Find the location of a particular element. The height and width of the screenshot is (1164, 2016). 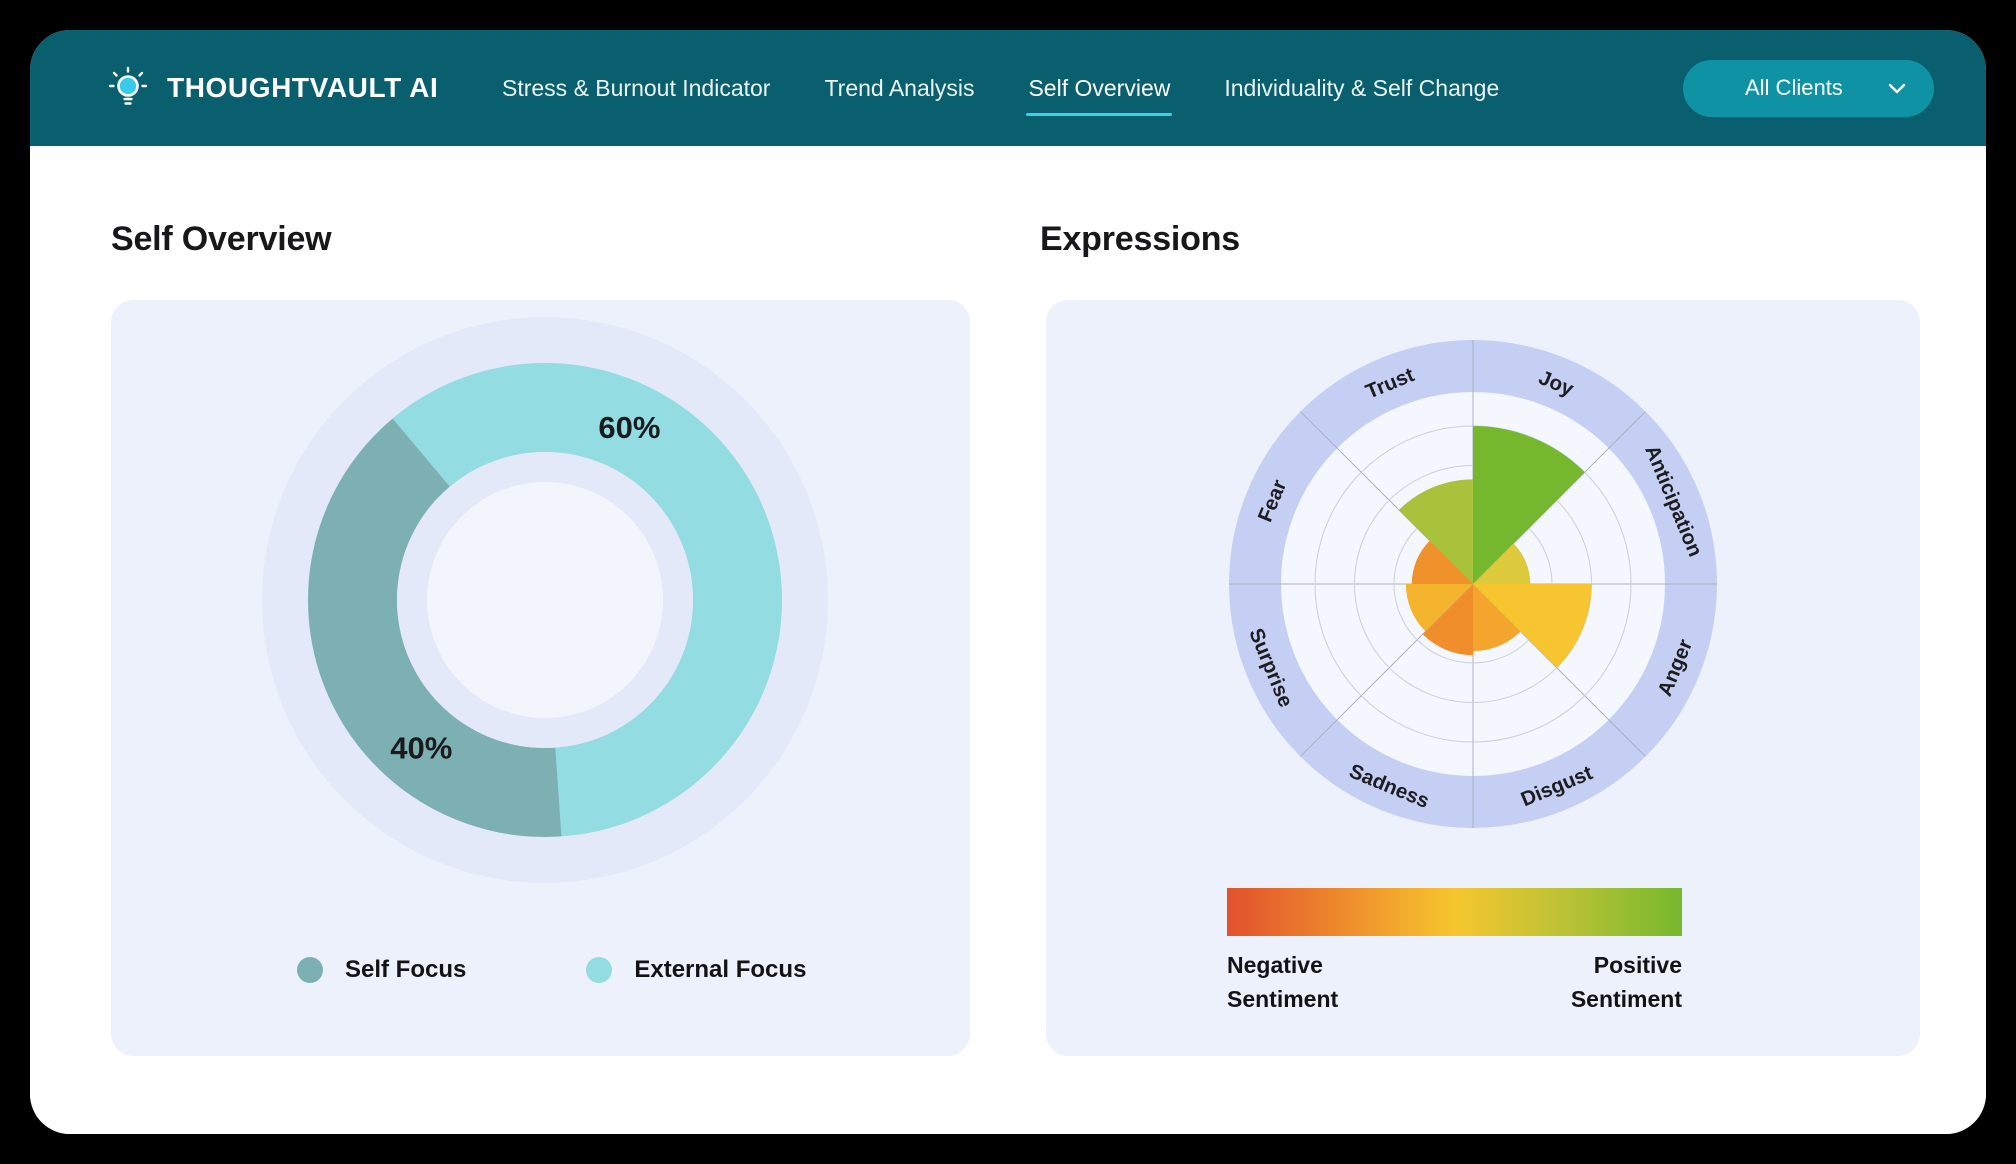

donut-segment-self-focus is located at coordinates (434, 627).